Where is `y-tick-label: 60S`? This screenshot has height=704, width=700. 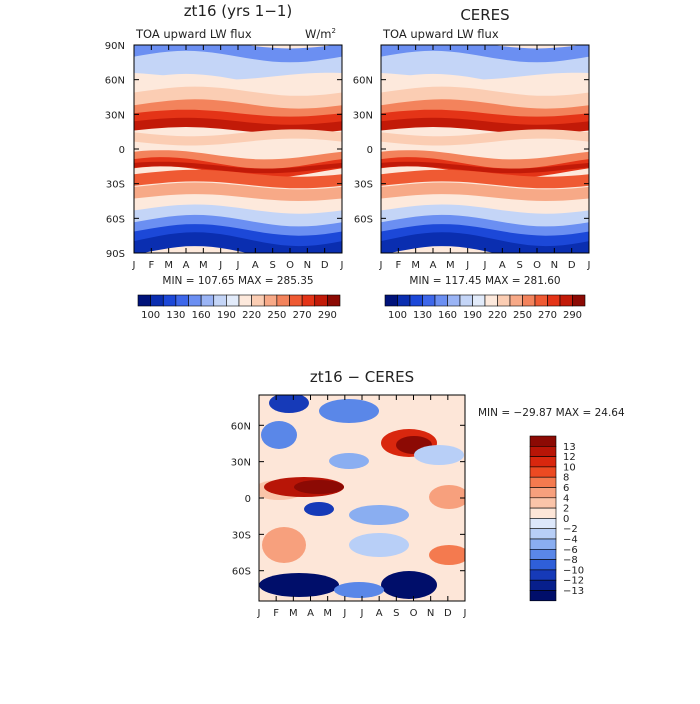
y-tick-label: 60S is located at coordinates (363, 219).